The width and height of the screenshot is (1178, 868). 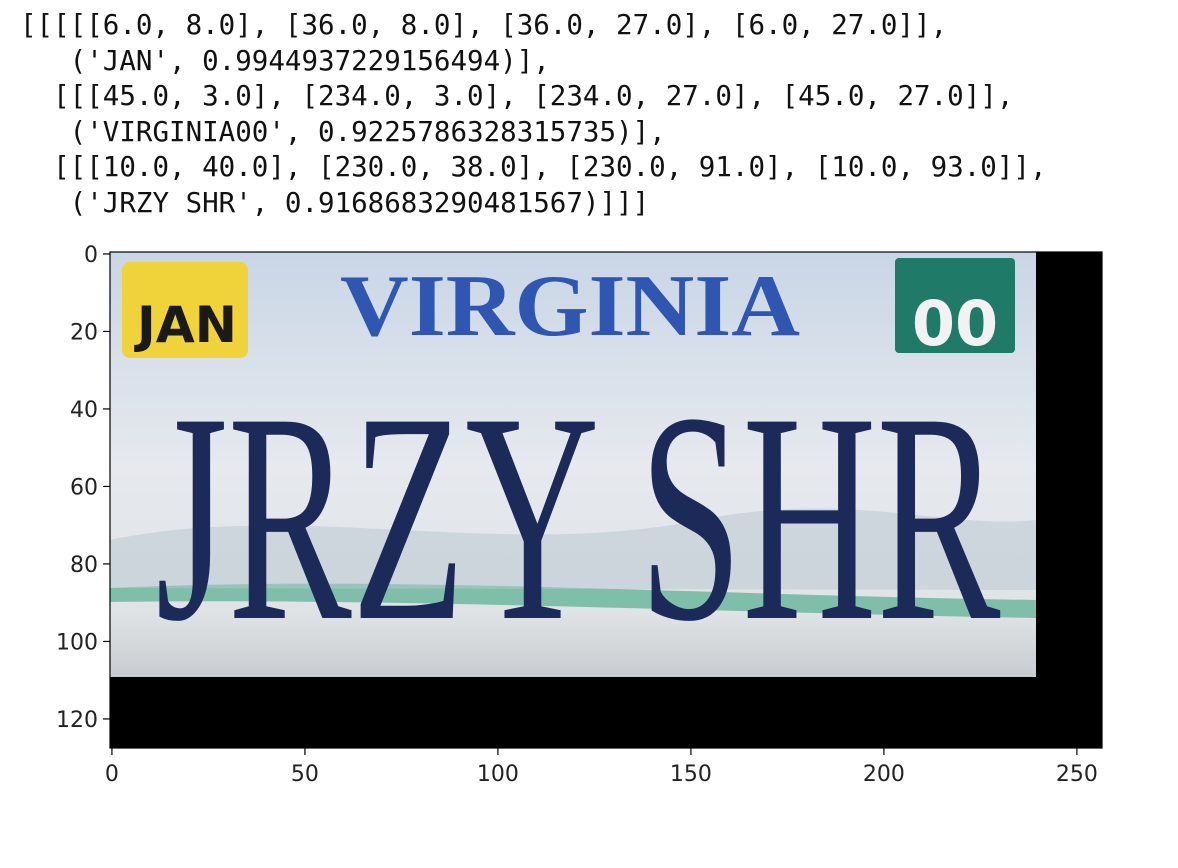 I want to click on year-sticker, so click(x=955, y=305).